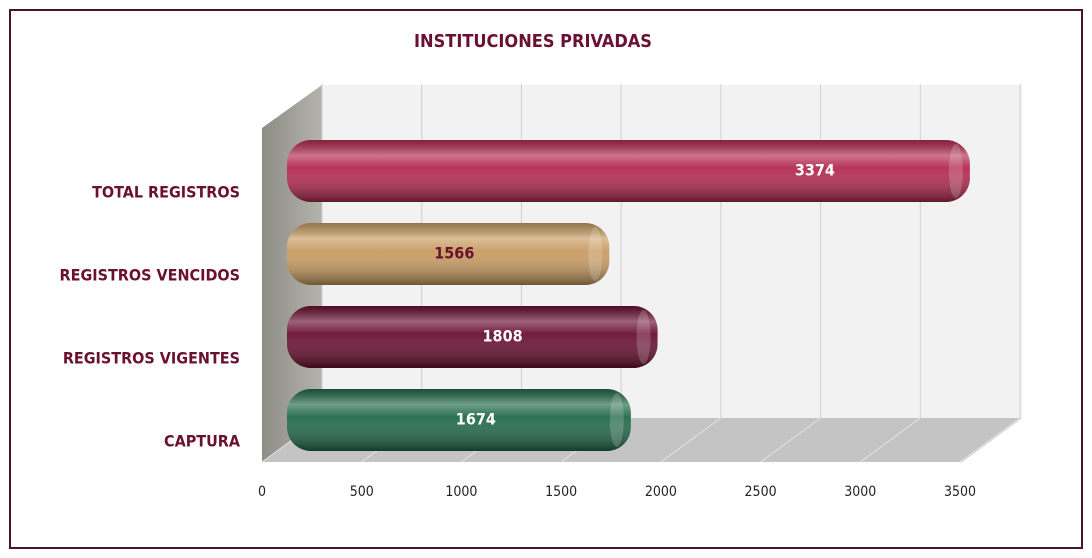  What do you see at coordinates (202, 441) in the screenshot?
I see `y-tick-label: CAPTURA` at bounding box center [202, 441].